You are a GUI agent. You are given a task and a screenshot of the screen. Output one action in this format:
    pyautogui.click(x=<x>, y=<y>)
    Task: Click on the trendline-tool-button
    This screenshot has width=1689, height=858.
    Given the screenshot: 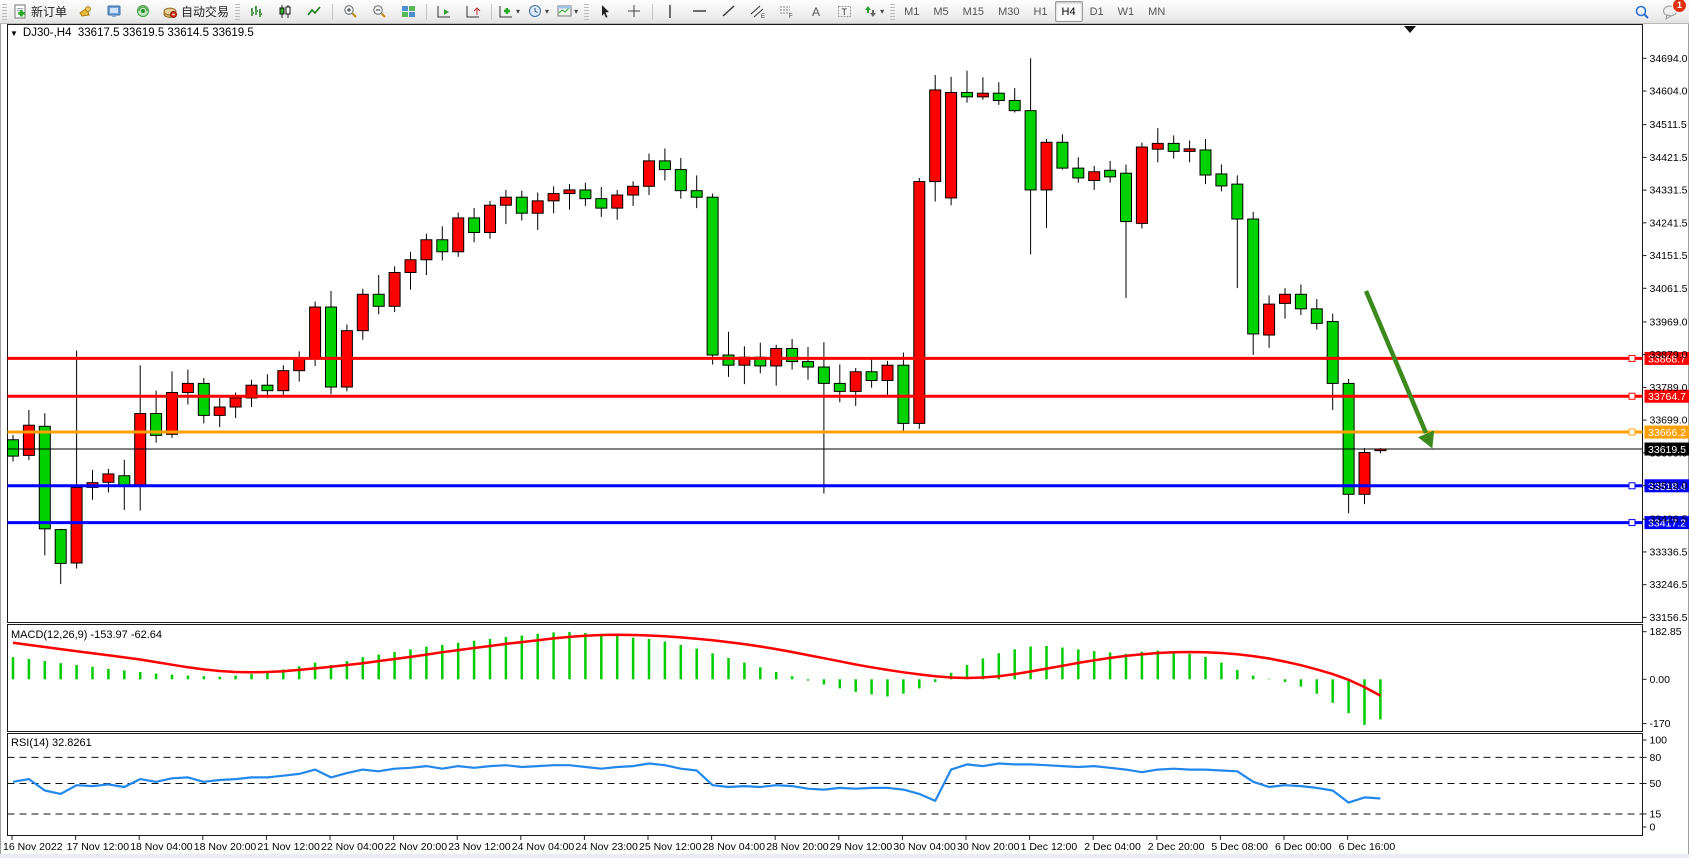 What is the action you would take?
    pyautogui.click(x=728, y=11)
    